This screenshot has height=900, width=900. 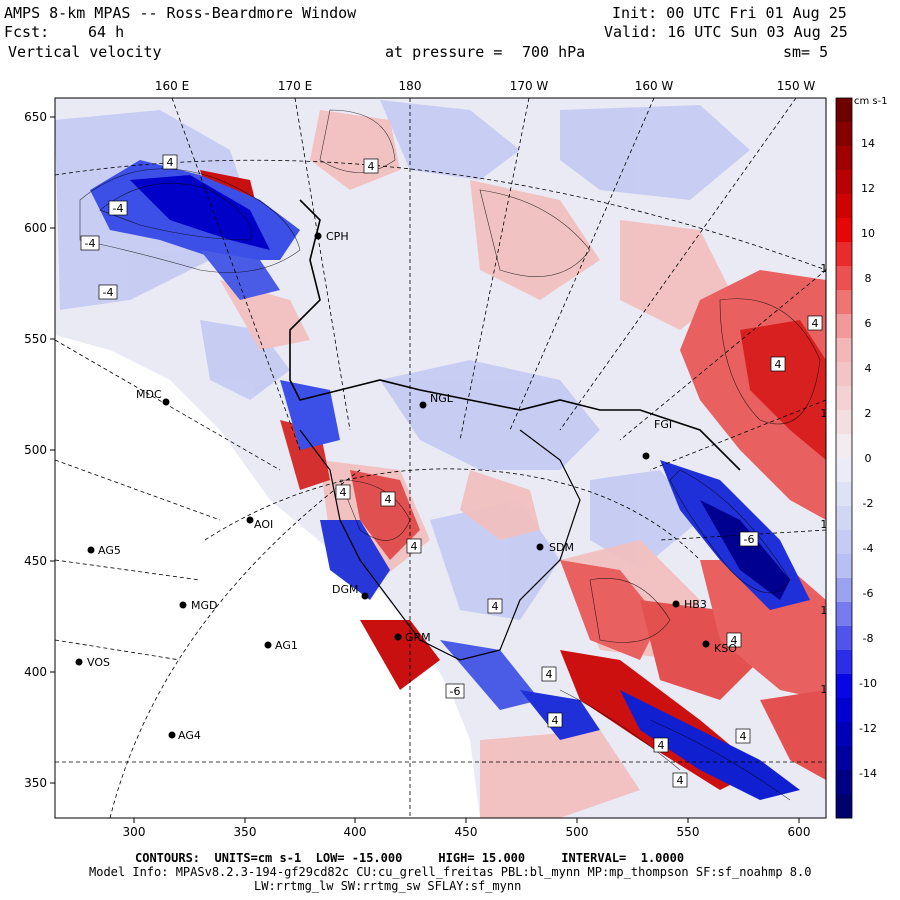 I want to click on colorbar-tick: 8, so click(x=868, y=278).